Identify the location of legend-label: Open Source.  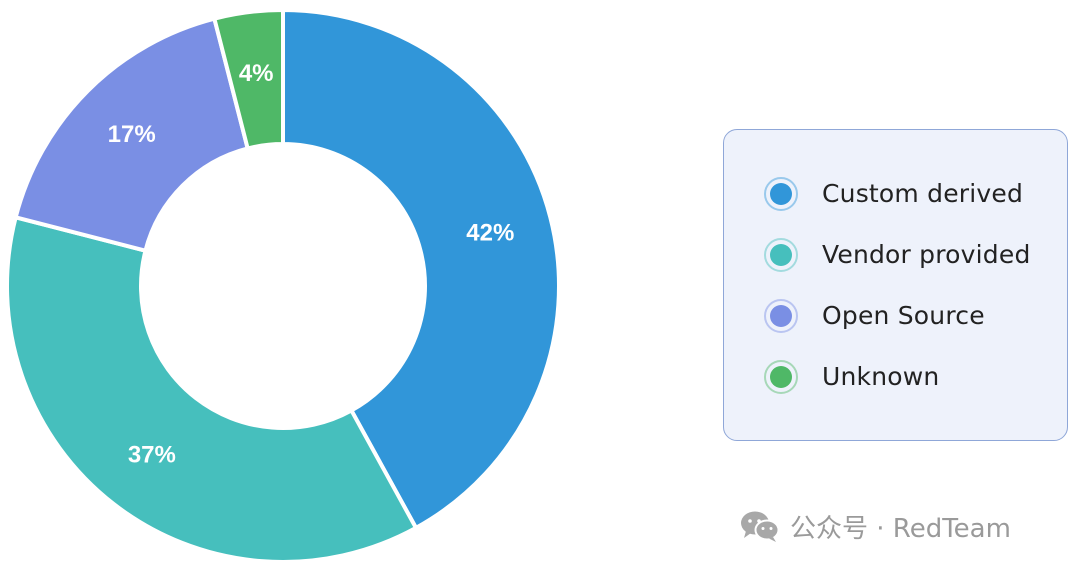
(903, 315).